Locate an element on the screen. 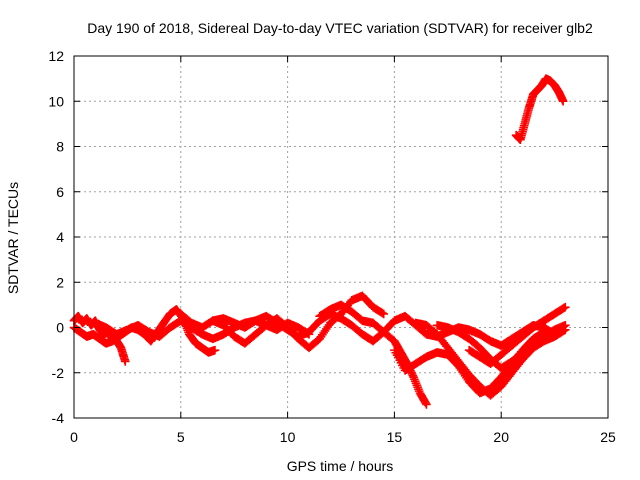  x-tick-label: 5 is located at coordinates (181, 437).